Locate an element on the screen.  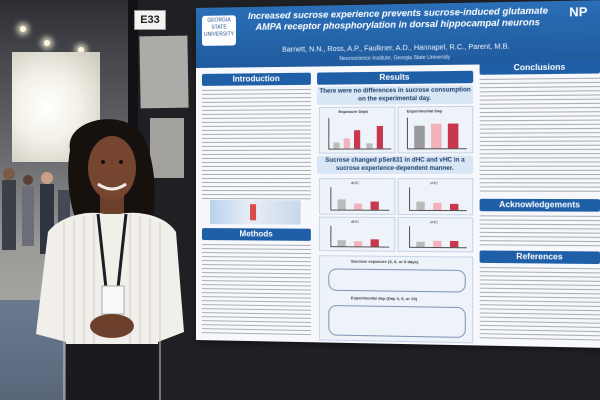
chart-exposure-days: Exposure Days is located at coordinates (357, 129).